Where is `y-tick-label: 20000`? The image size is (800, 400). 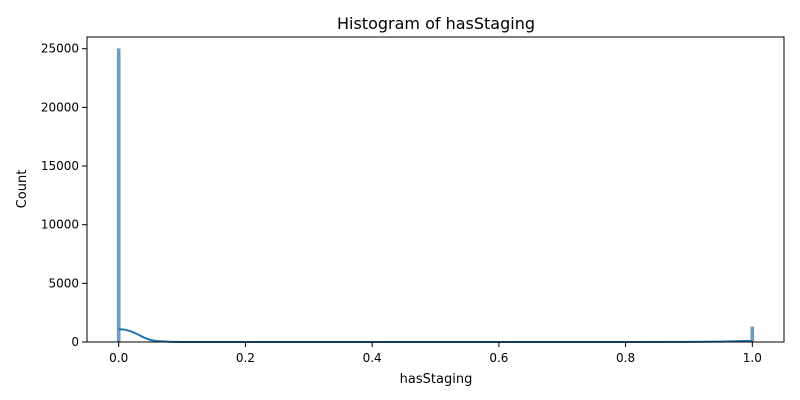 y-tick-label: 20000 is located at coordinates (60, 107).